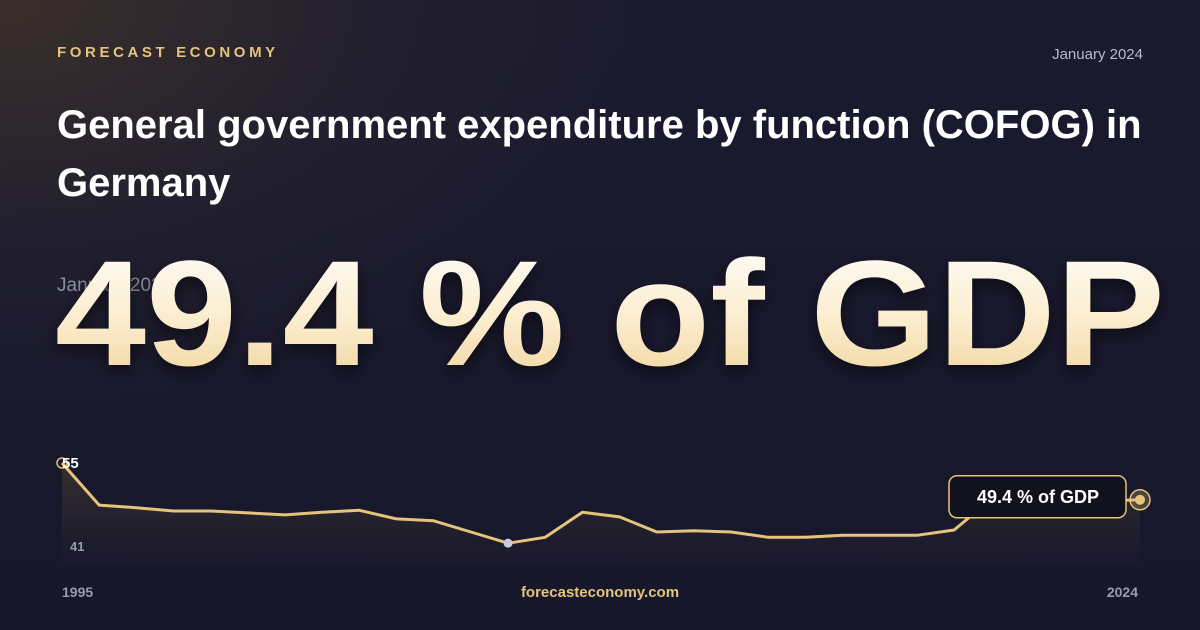 This screenshot has width=1200, height=630. Describe the element at coordinates (1122, 592) in the screenshot. I see `x-tick-label: 2024` at that location.